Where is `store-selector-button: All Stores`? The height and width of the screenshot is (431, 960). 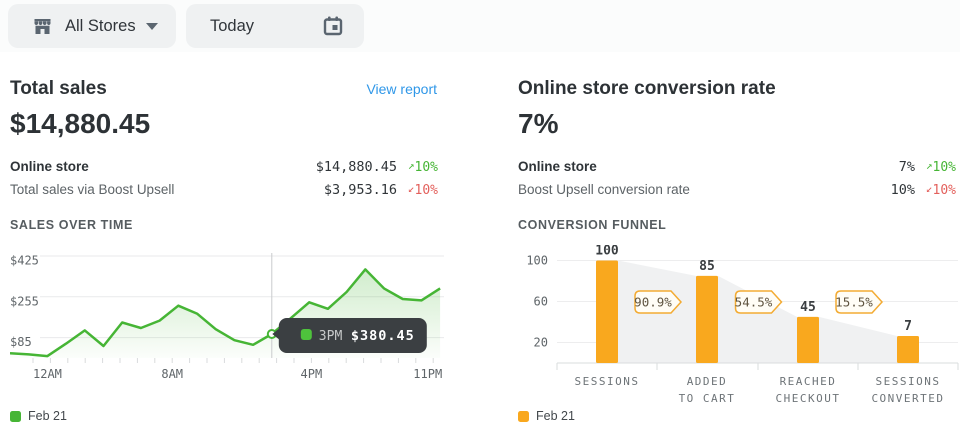 store-selector-button: All Stores is located at coordinates (92, 26).